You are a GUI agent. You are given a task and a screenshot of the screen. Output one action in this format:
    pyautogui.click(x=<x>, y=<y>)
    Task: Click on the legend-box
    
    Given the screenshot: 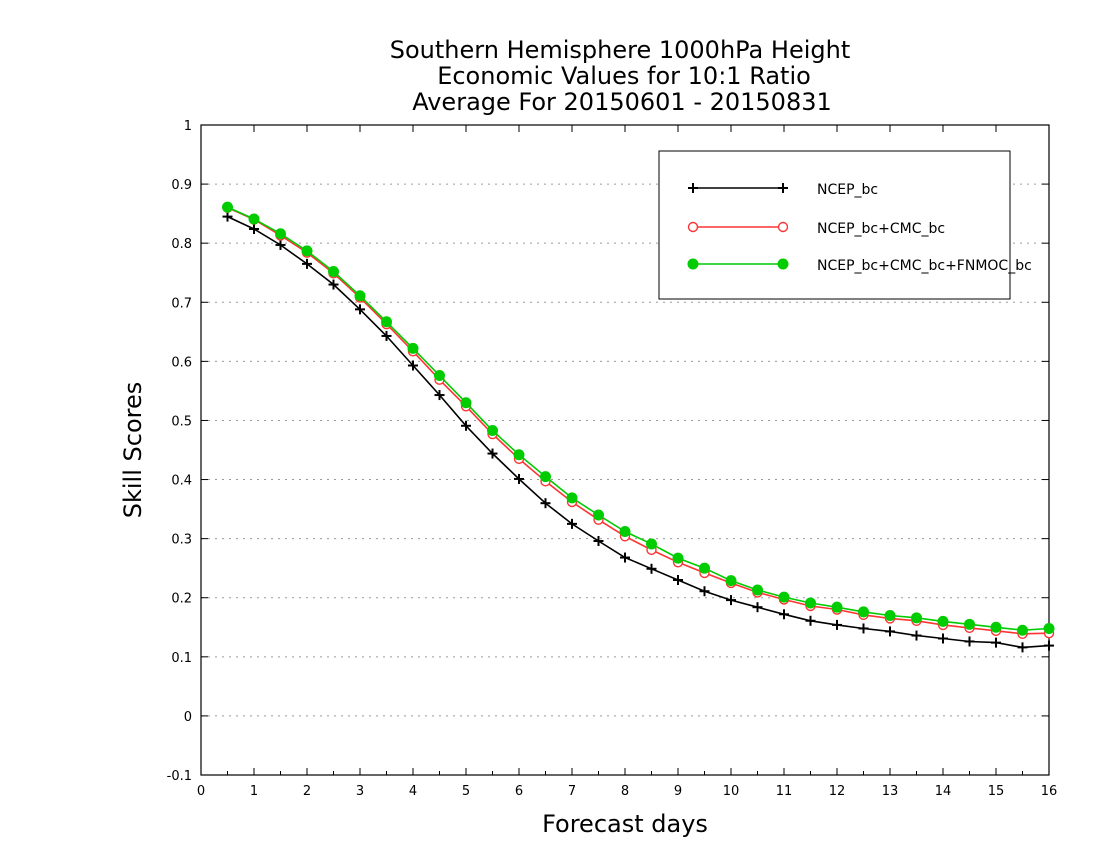 What is the action you would take?
    pyautogui.click(x=834, y=225)
    